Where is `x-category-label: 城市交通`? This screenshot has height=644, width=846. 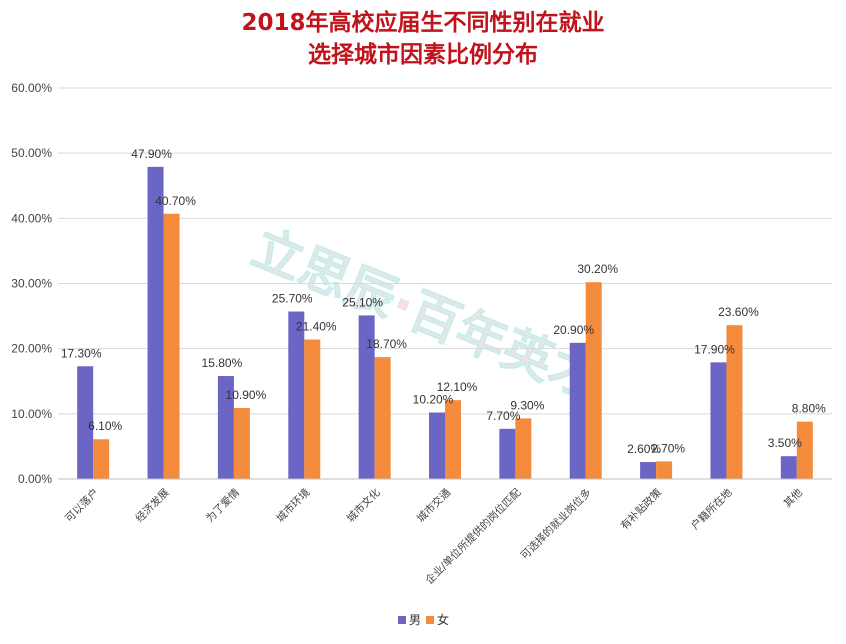
x-category-label: 城市交通 is located at coordinates (433, 505).